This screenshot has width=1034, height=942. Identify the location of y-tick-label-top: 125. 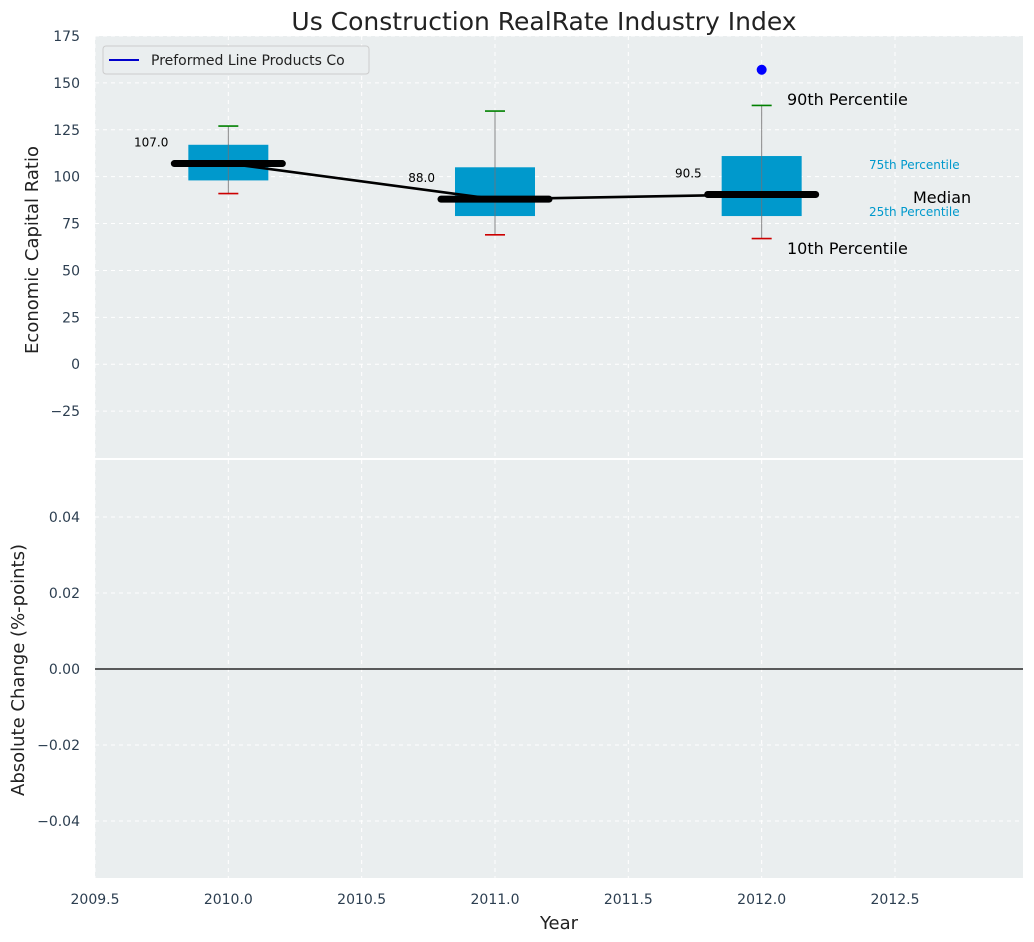
(66, 131).